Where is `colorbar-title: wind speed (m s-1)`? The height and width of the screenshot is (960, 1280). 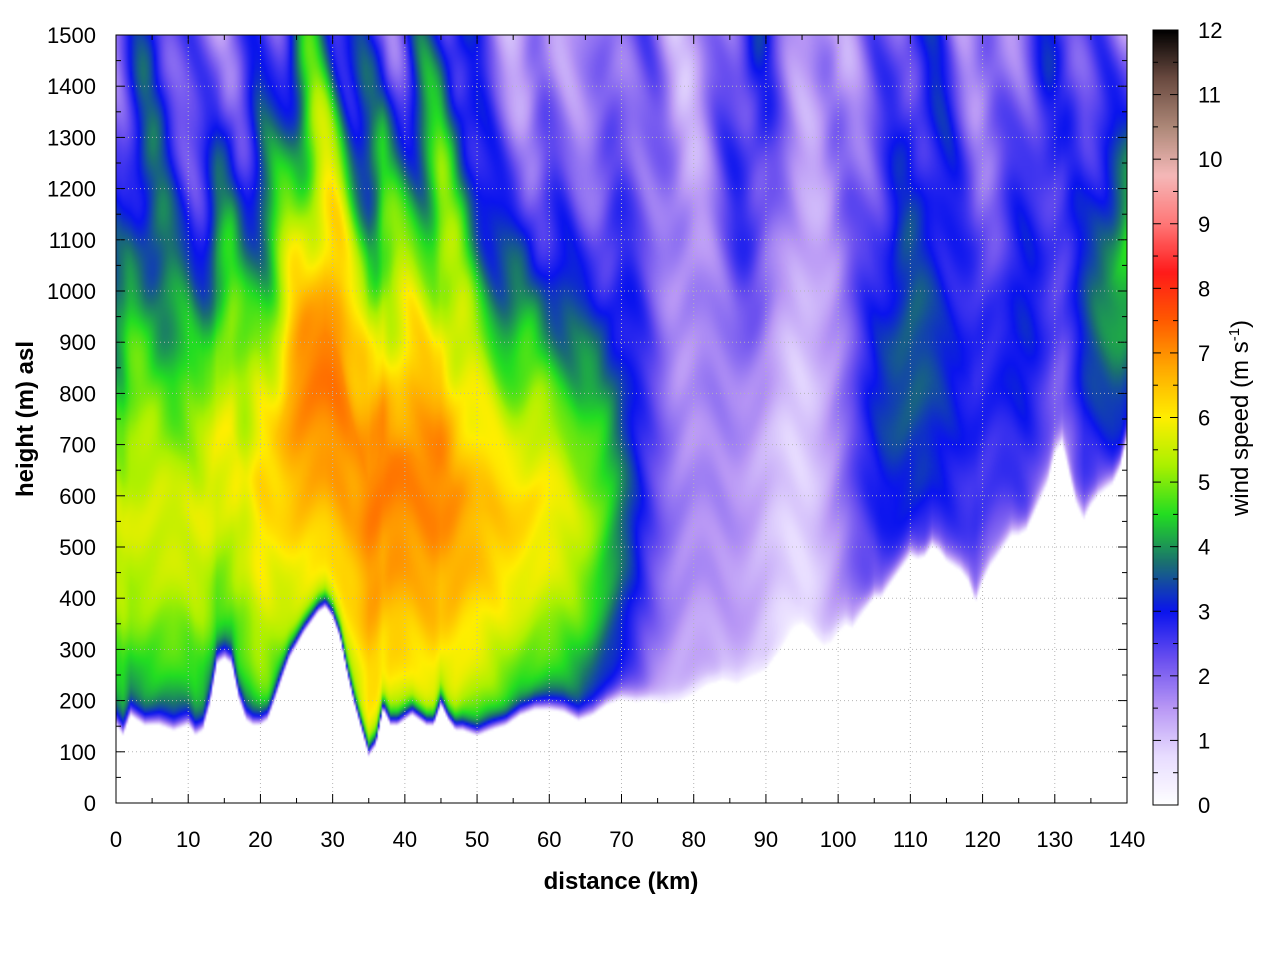 colorbar-title: wind speed (m s-1) is located at coordinates (1240, 418).